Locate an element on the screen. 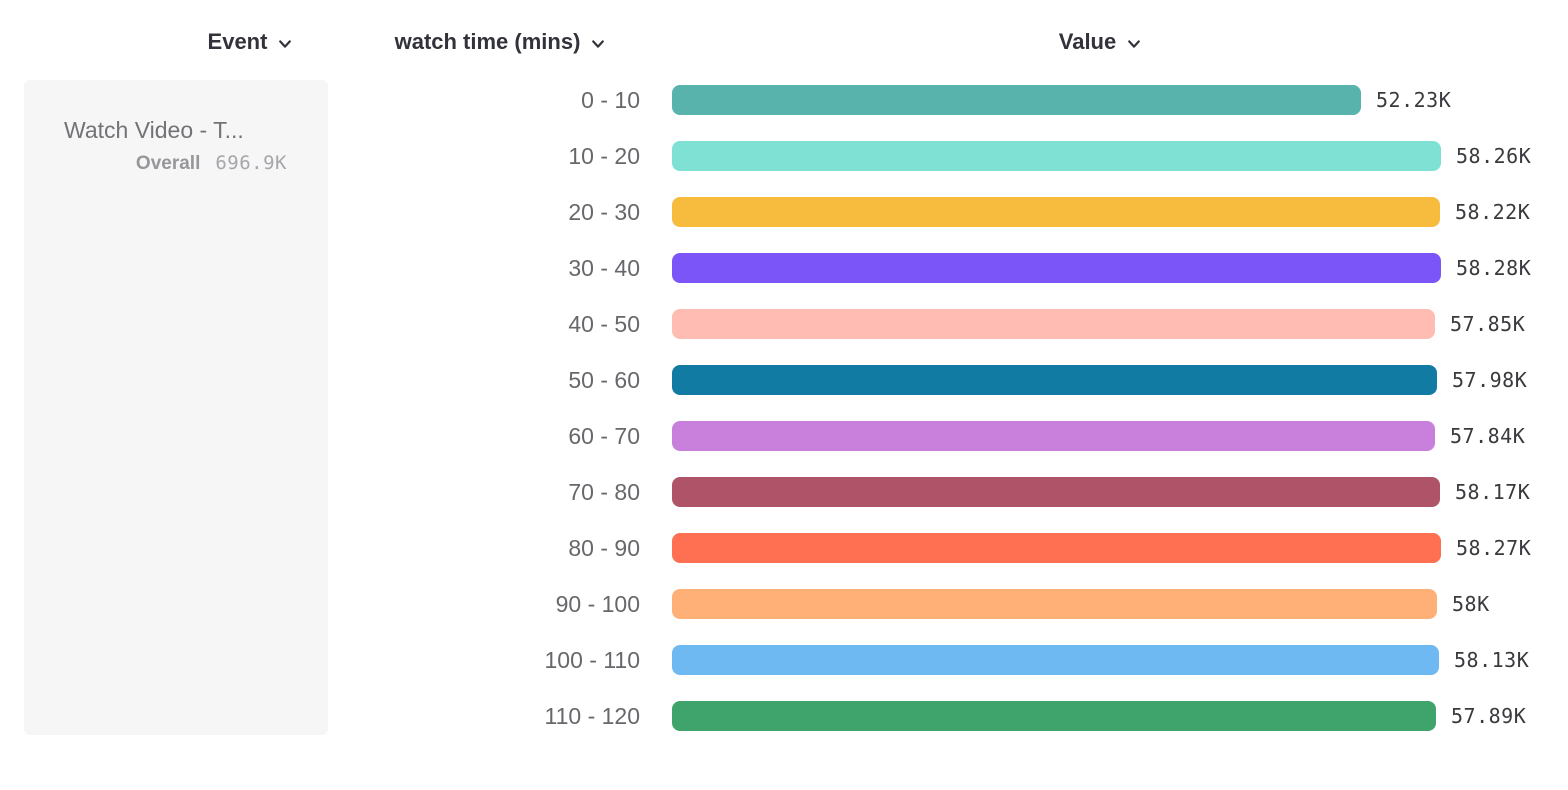  bucket-label: 60 - 70 is located at coordinates (604, 435).